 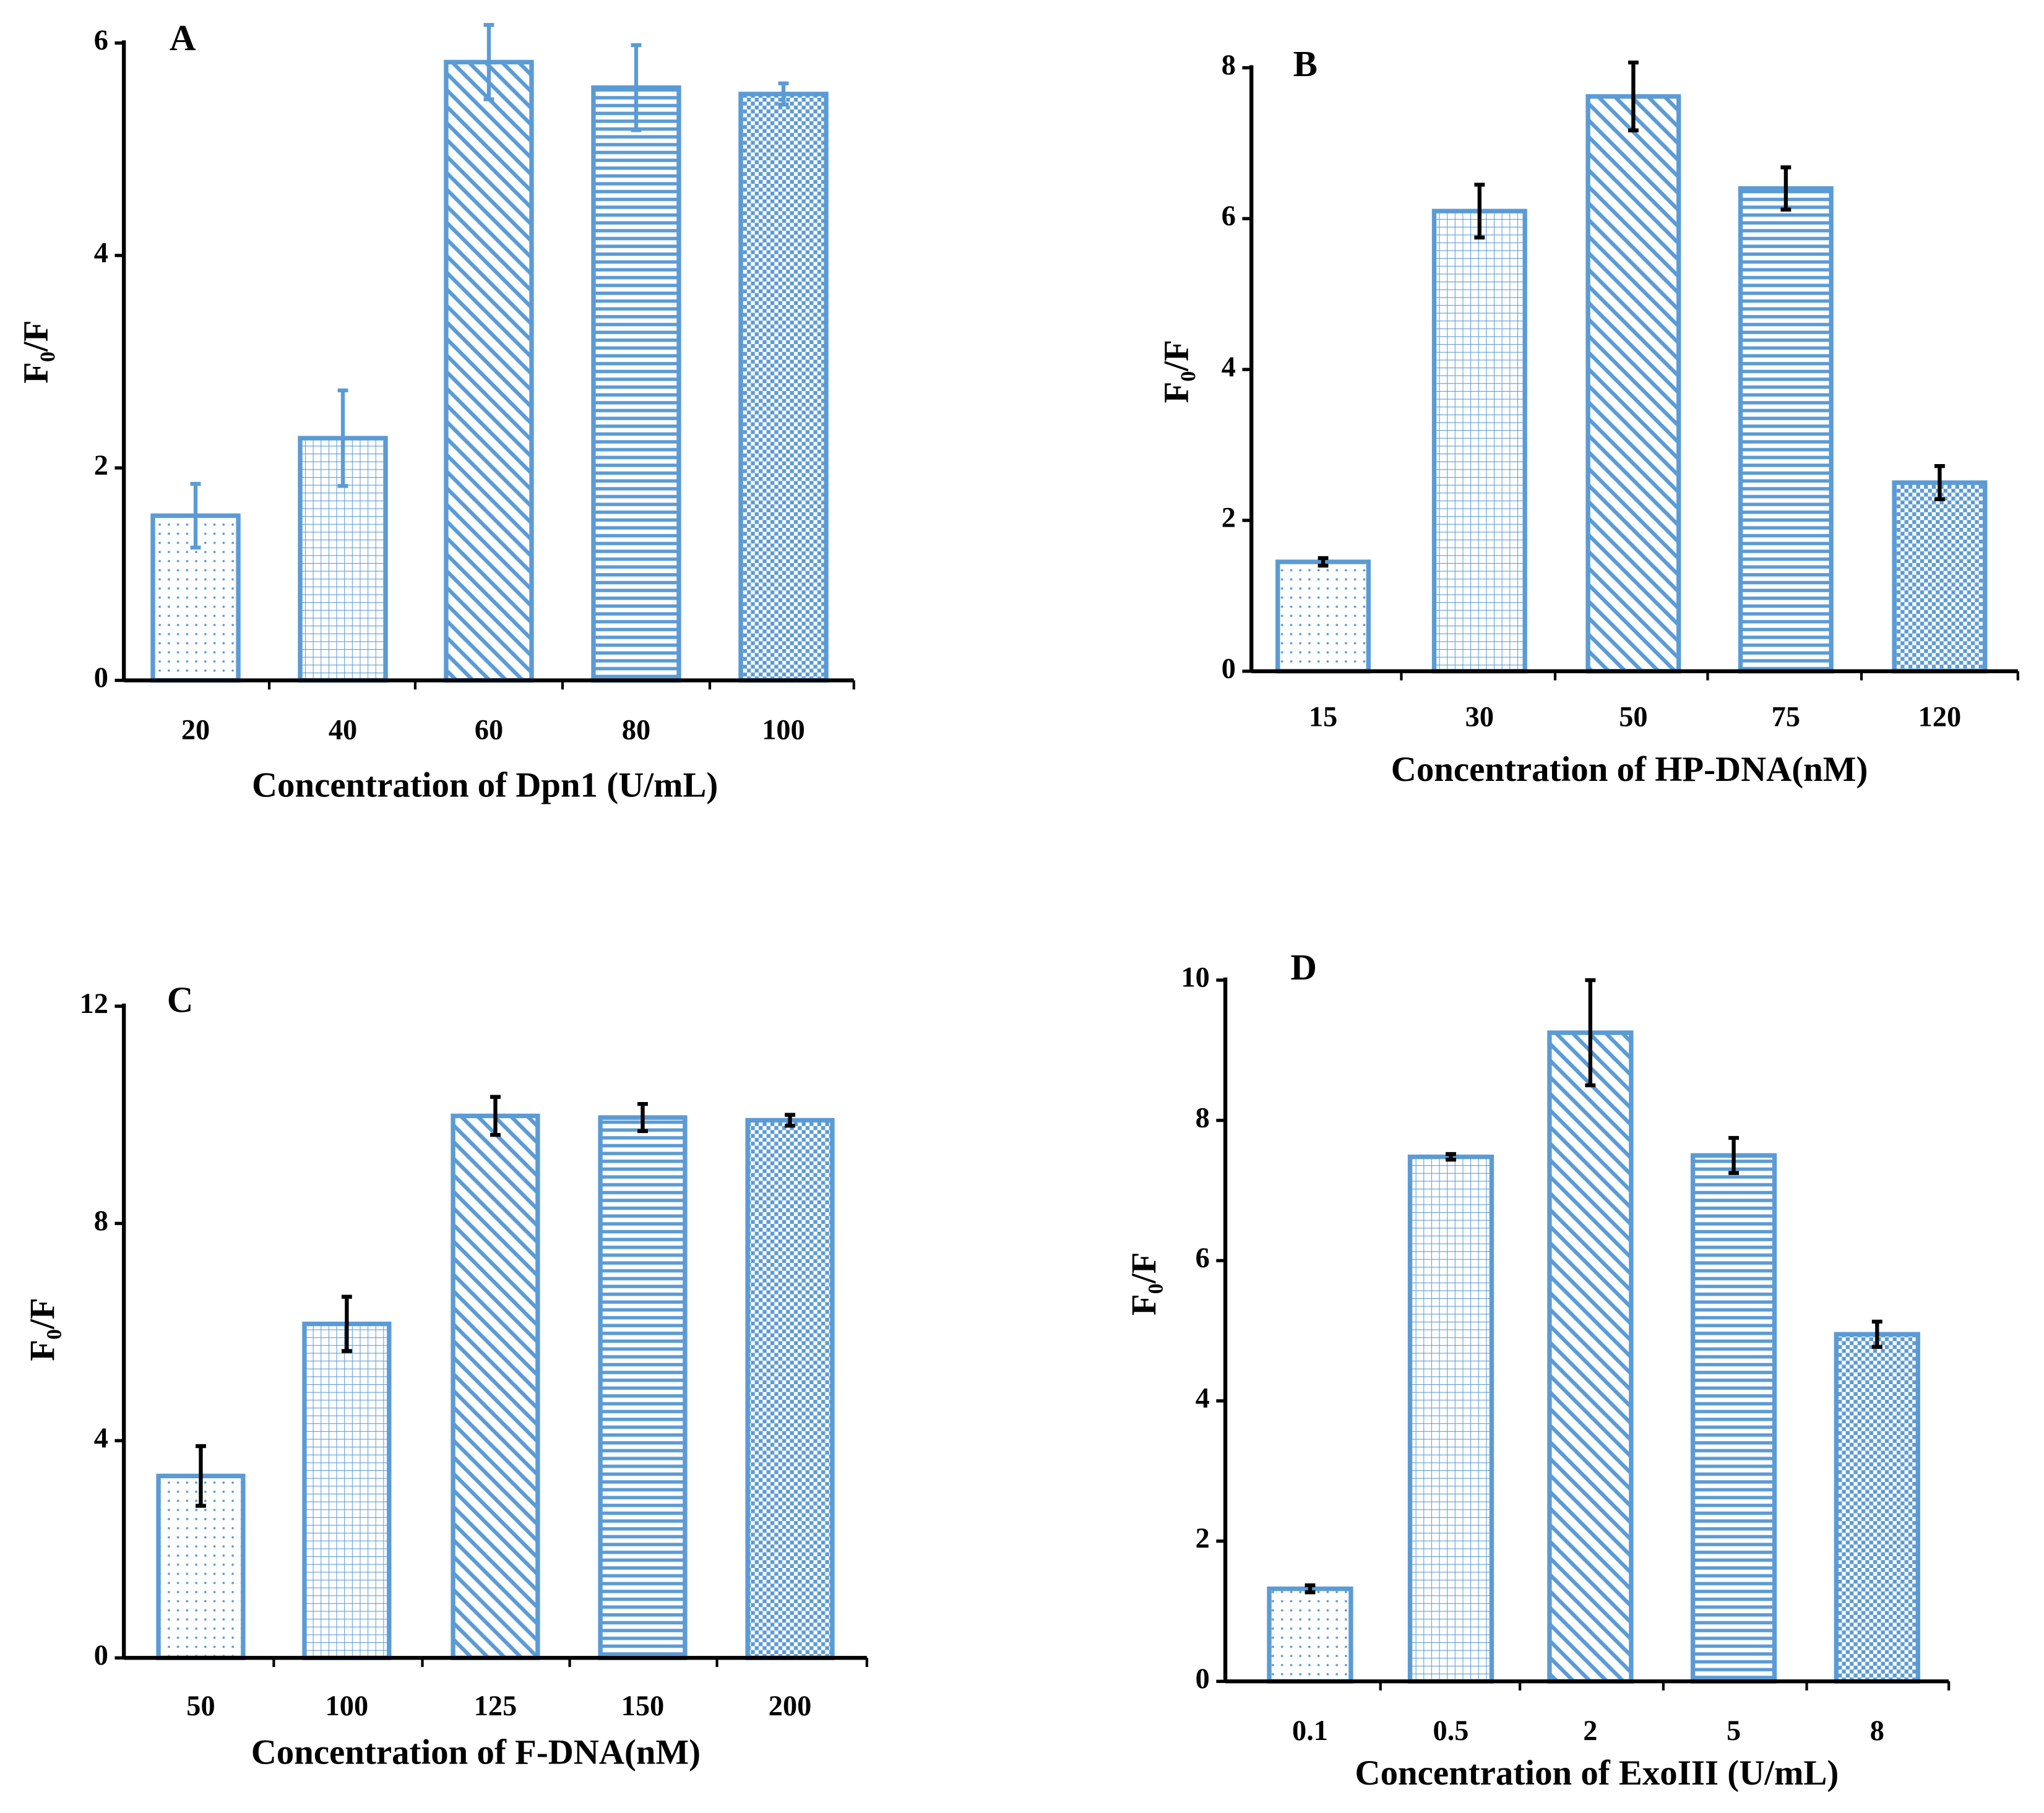 What do you see at coordinates (636, 730) in the screenshot?
I see `x-tick-label: 80` at bounding box center [636, 730].